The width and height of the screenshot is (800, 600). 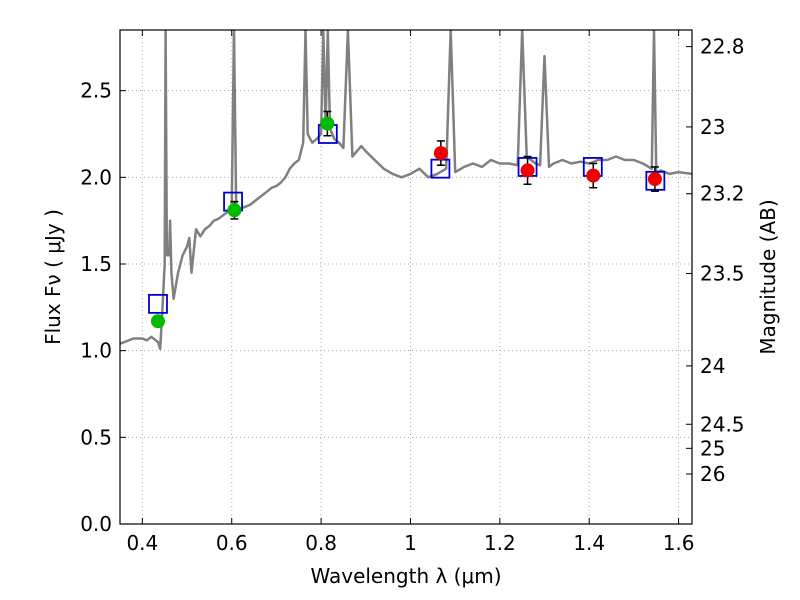 What do you see at coordinates (405, 576) in the screenshot?
I see `x-axis-label: Wavelength λ (μm)` at bounding box center [405, 576].